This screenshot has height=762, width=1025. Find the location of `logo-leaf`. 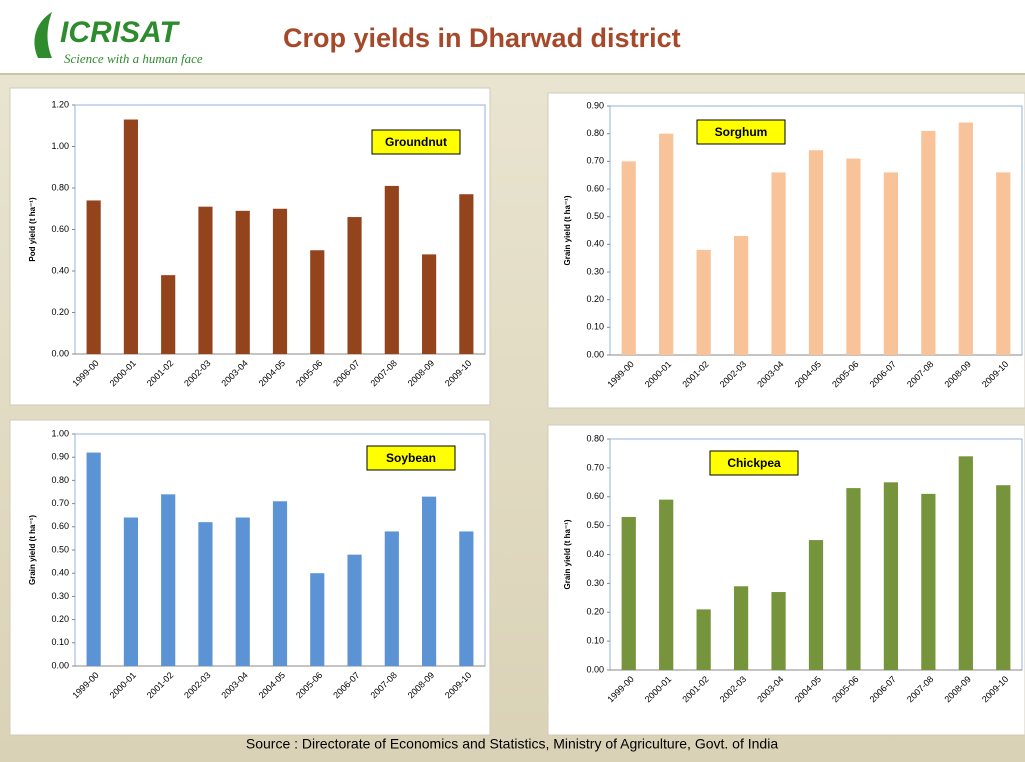

logo-leaf is located at coordinates (43, 35).